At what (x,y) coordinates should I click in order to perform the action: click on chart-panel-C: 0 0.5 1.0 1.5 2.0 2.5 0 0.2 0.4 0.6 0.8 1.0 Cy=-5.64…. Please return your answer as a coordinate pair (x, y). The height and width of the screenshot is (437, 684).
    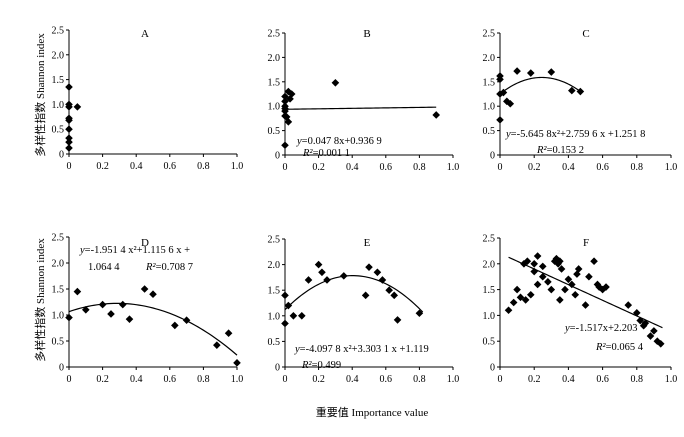
    Looking at the image, I should click on (580, 100).